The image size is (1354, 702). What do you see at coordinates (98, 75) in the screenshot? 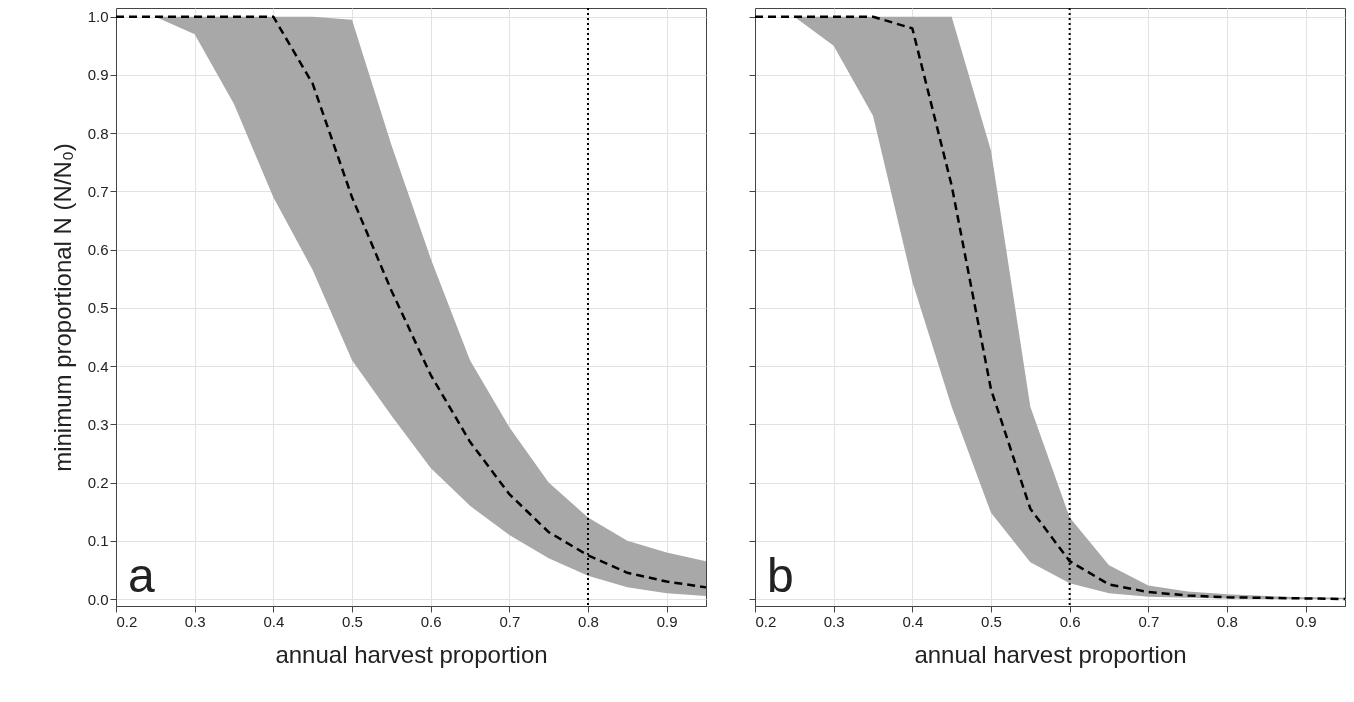
I see `y-tick-label: 0.9` at bounding box center [98, 75].